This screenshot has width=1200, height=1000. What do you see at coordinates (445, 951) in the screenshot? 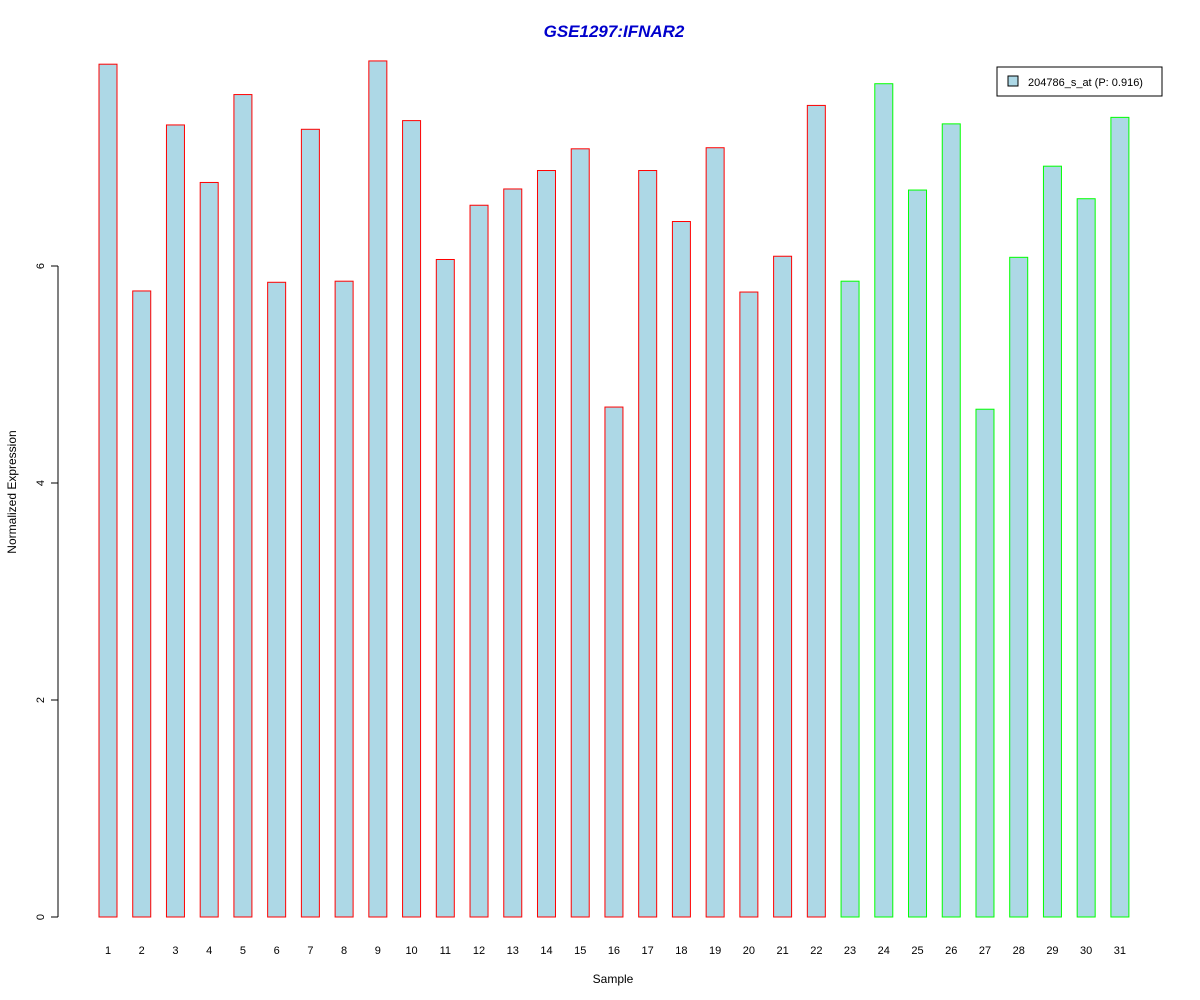
I see `x-tick-label: 11` at bounding box center [445, 951].